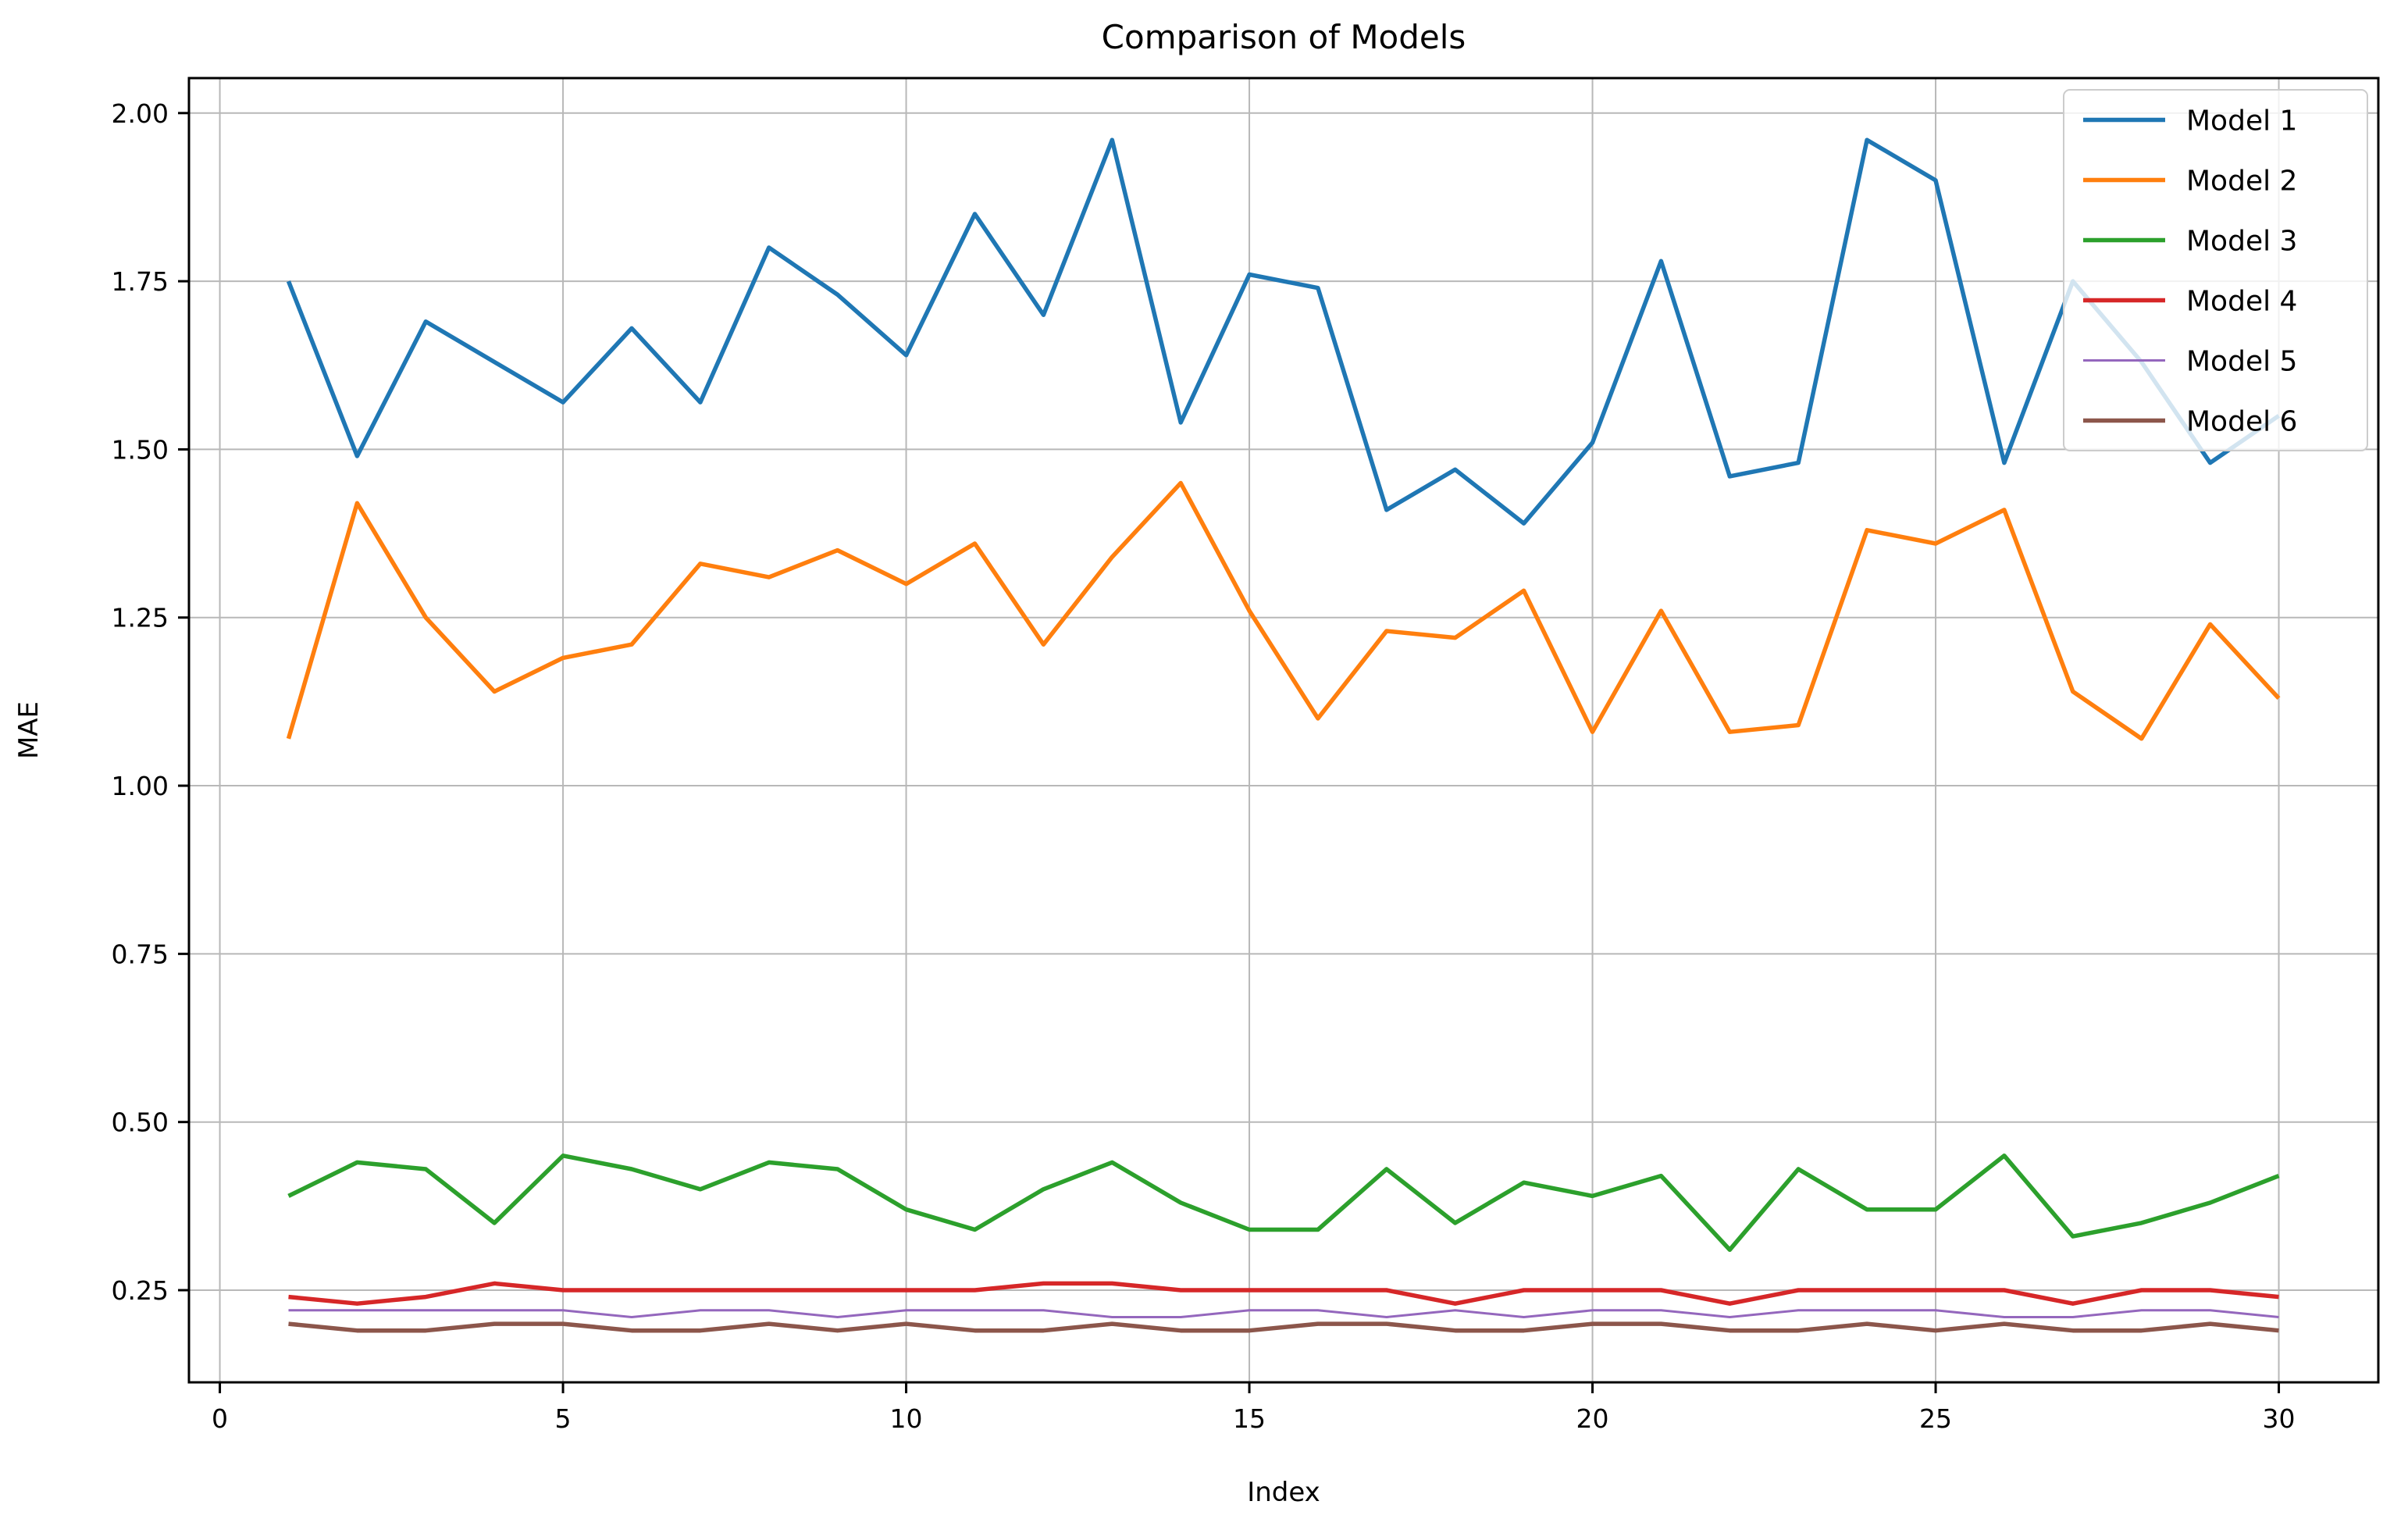 The width and height of the screenshot is (2408, 1519). I want to click on x-tick-label: 0, so click(220, 1418).